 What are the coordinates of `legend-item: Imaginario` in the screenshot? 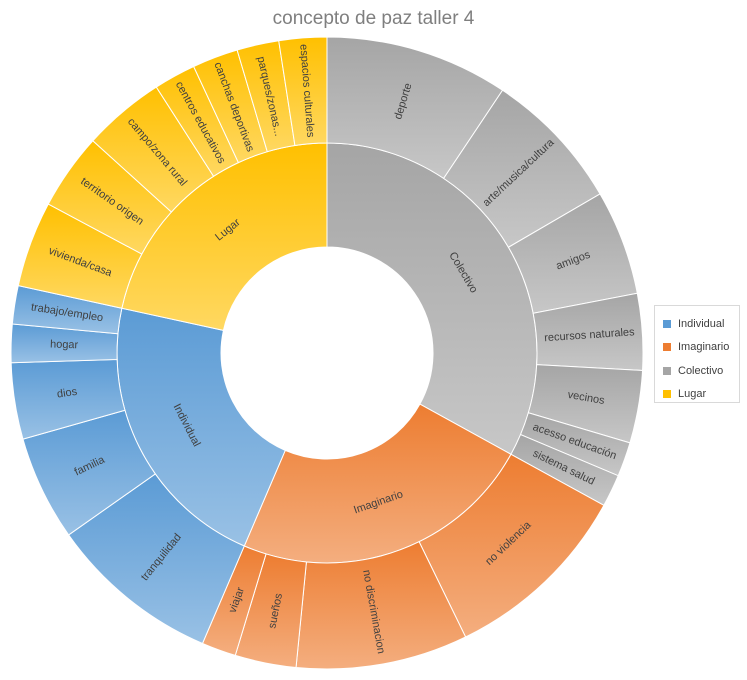 It's located at (701, 348).